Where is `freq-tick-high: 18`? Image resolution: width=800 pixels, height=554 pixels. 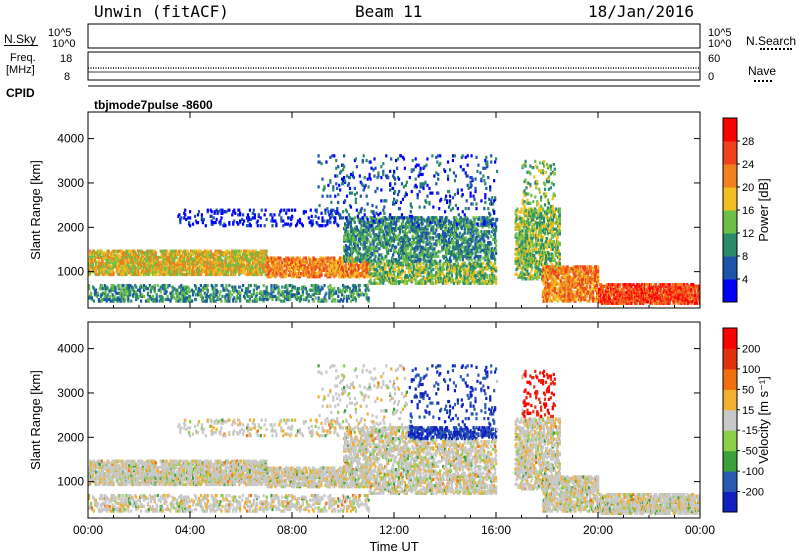
freq-tick-high: 18 is located at coordinates (66, 59).